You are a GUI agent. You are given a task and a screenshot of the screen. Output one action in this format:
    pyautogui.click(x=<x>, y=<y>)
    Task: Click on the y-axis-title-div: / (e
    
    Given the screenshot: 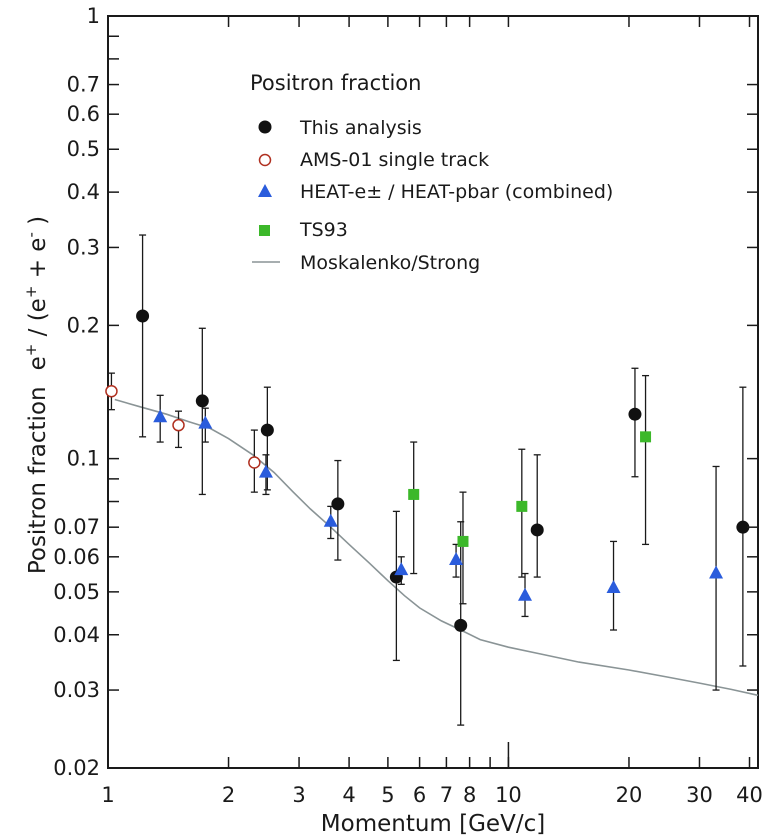 What is the action you would take?
    pyautogui.click(x=38, y=321)
    